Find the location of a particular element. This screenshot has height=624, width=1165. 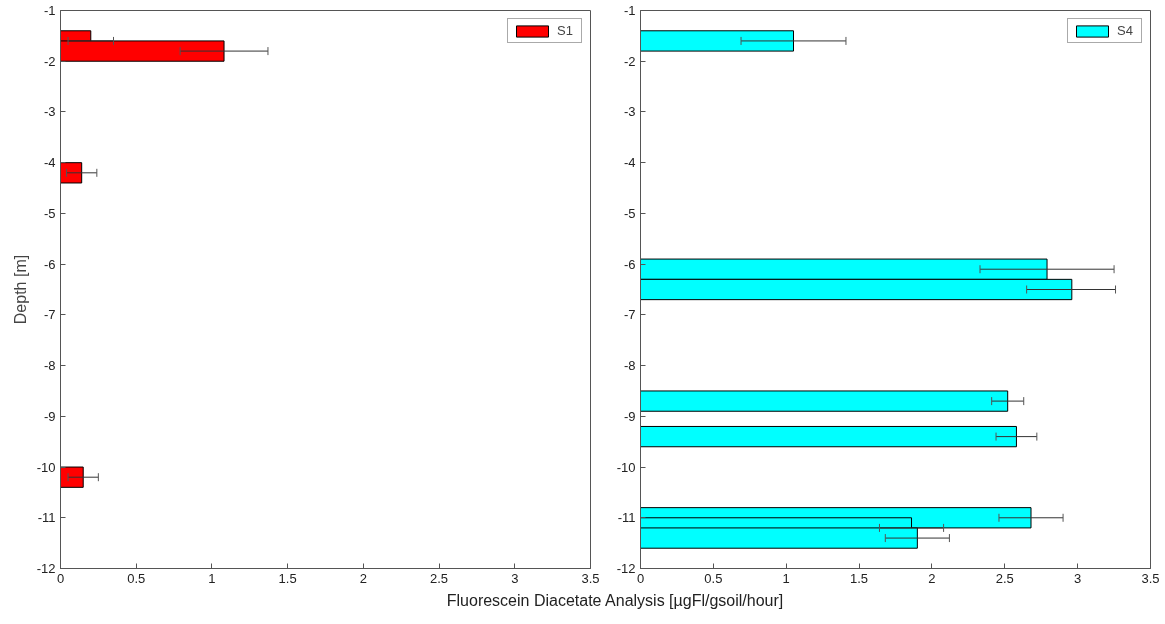

legend-label: S4 is located at coordinates (1125, 30).